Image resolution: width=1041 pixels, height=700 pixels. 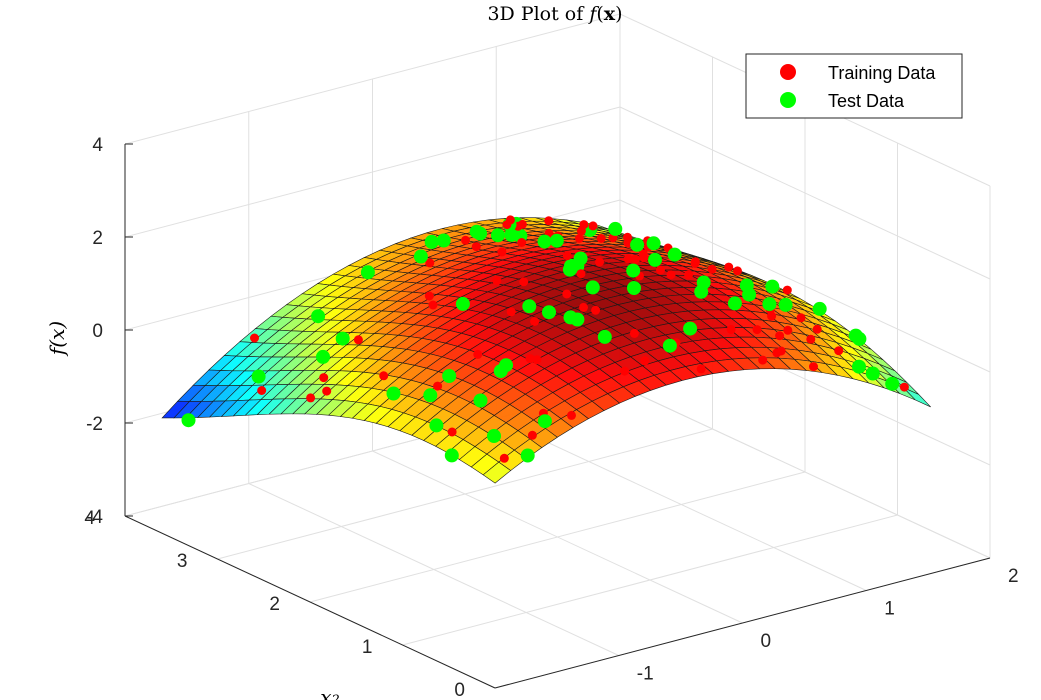 What do you see at coordinates (854, 86) in the screenshot?
I see `legend: Training Data Test Data` at bounding box center [854, 86].